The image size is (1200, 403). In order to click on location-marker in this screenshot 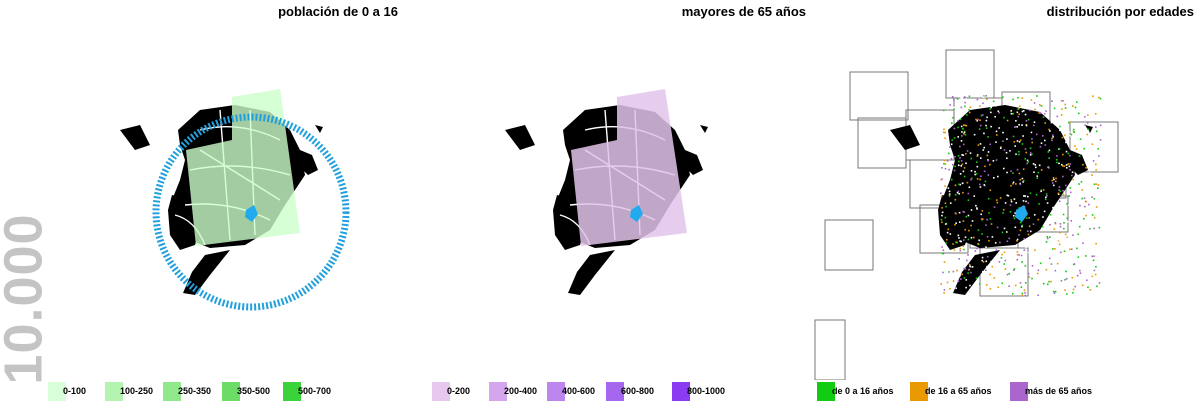, I will do `click(636, 213)`.